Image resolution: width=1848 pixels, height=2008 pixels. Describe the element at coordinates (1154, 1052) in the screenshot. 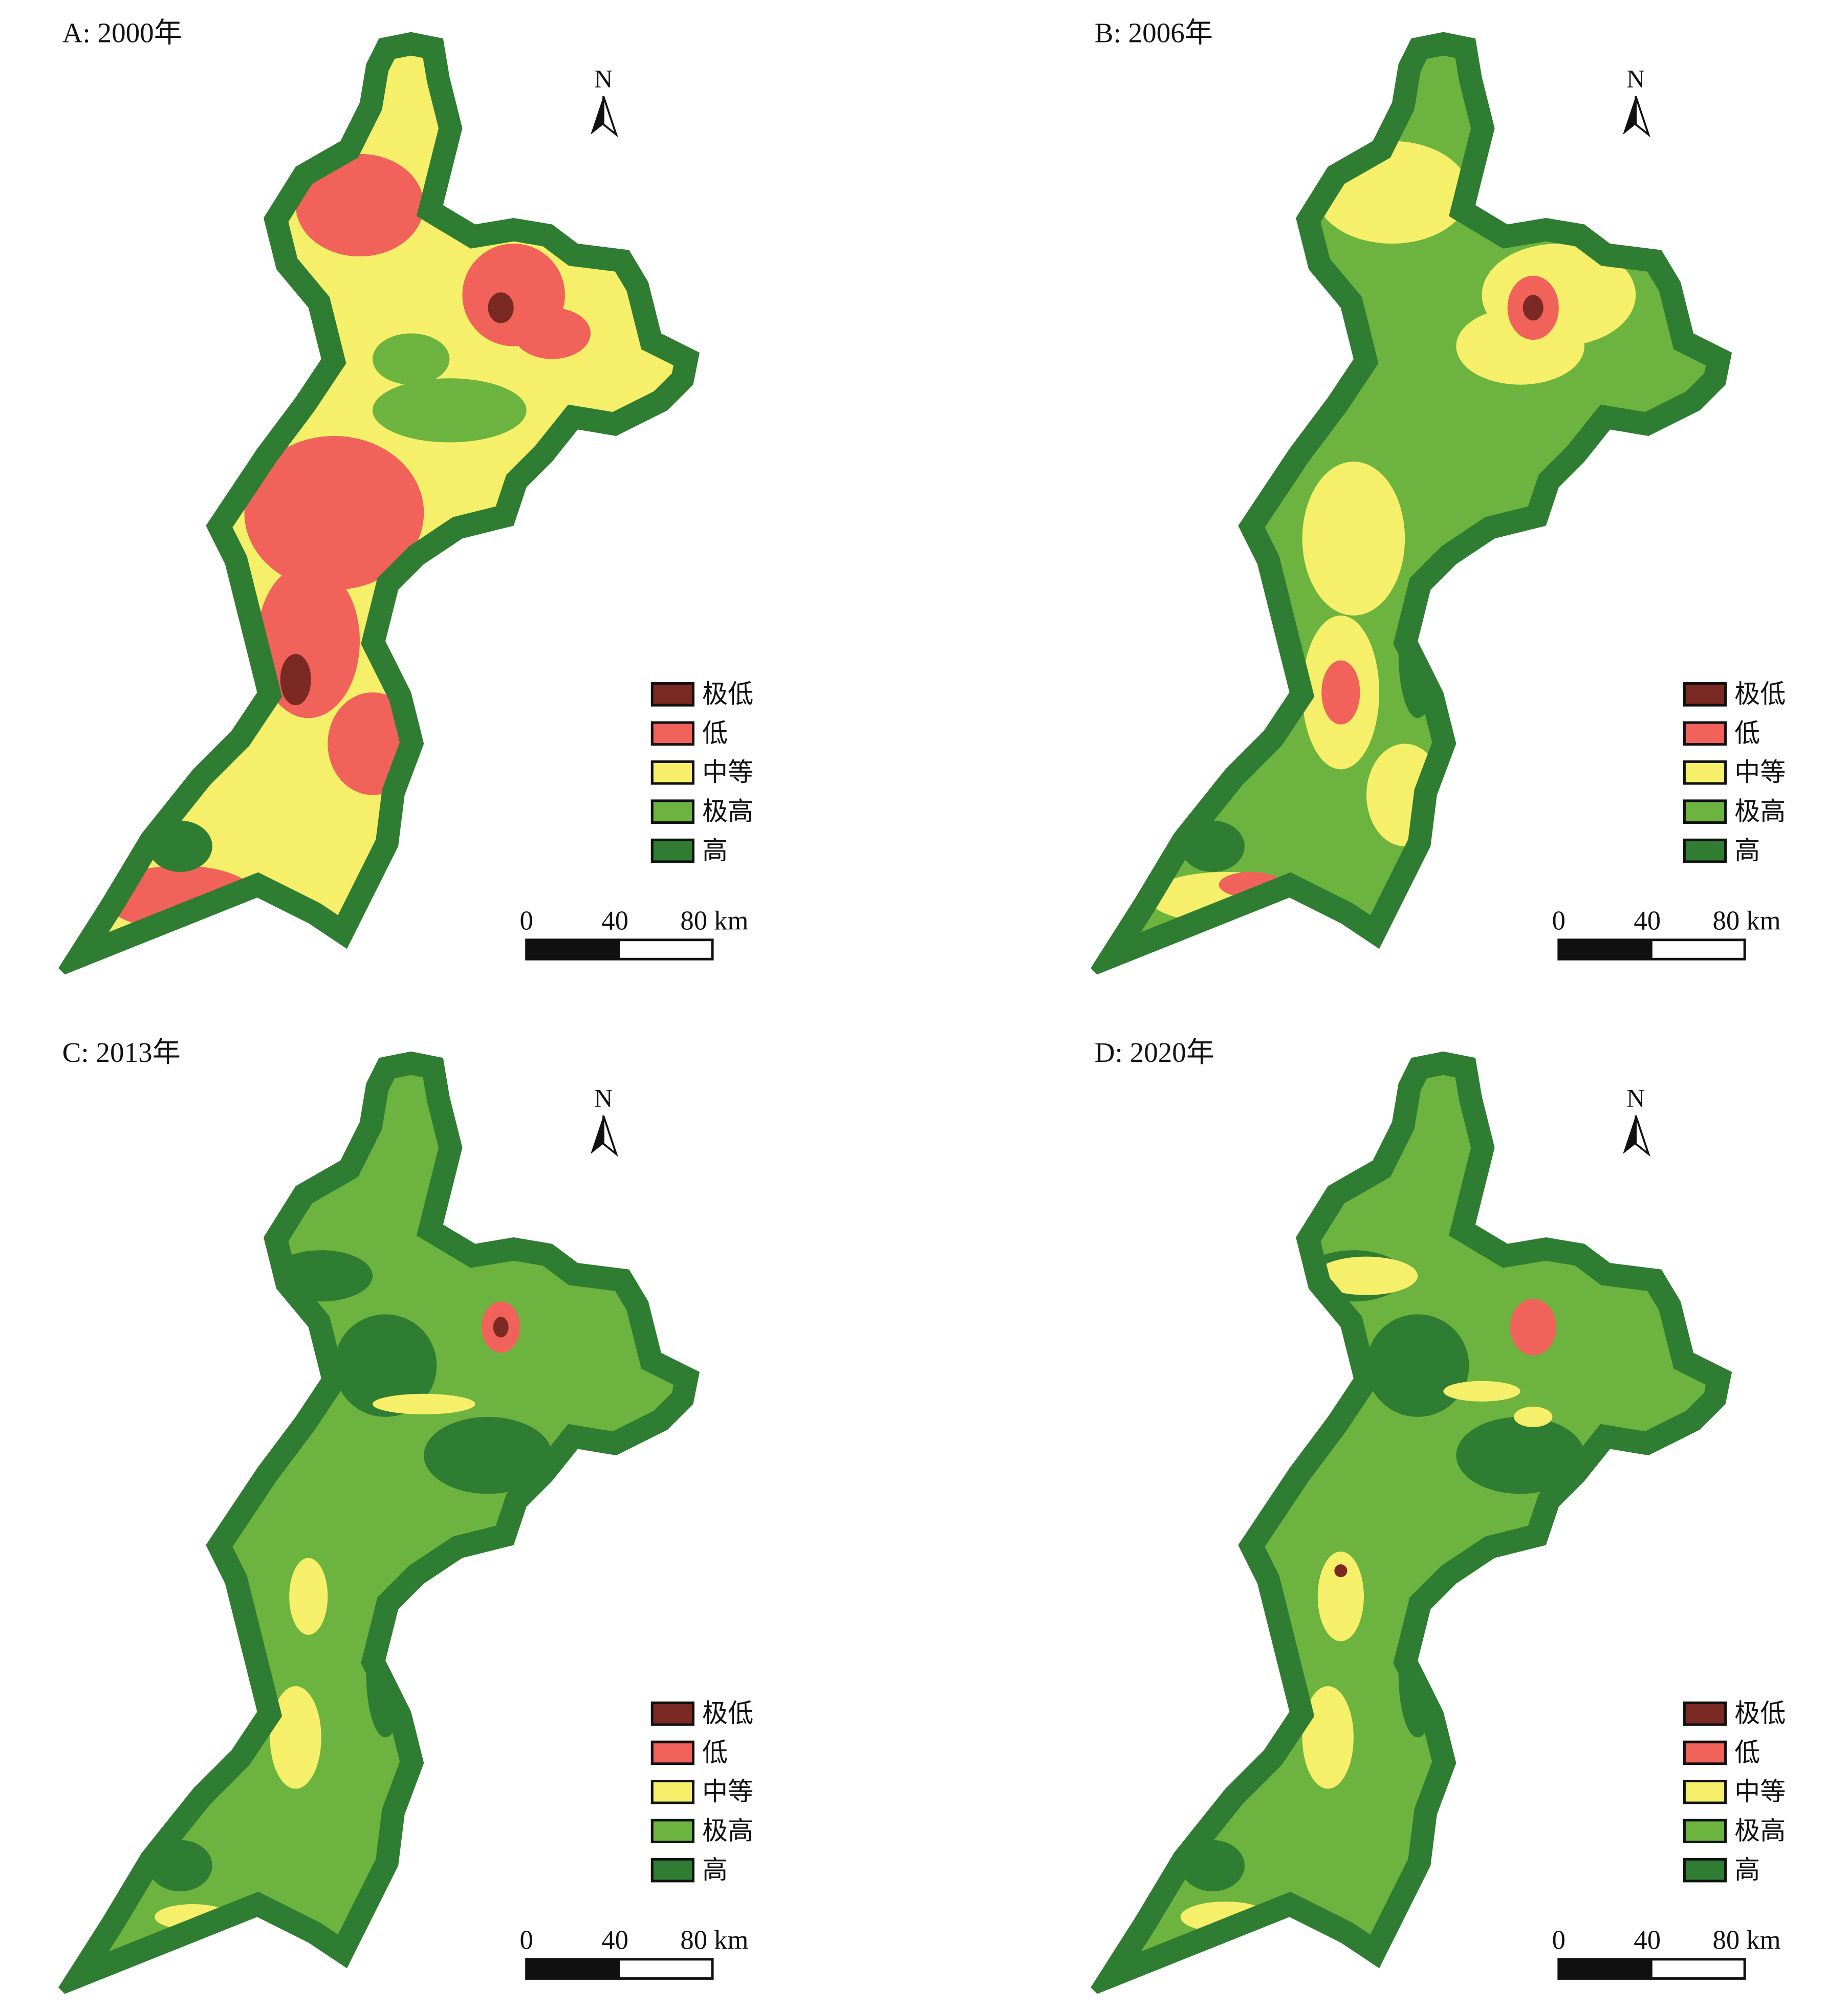

I see `panel-title: D: 2020年` at that location.